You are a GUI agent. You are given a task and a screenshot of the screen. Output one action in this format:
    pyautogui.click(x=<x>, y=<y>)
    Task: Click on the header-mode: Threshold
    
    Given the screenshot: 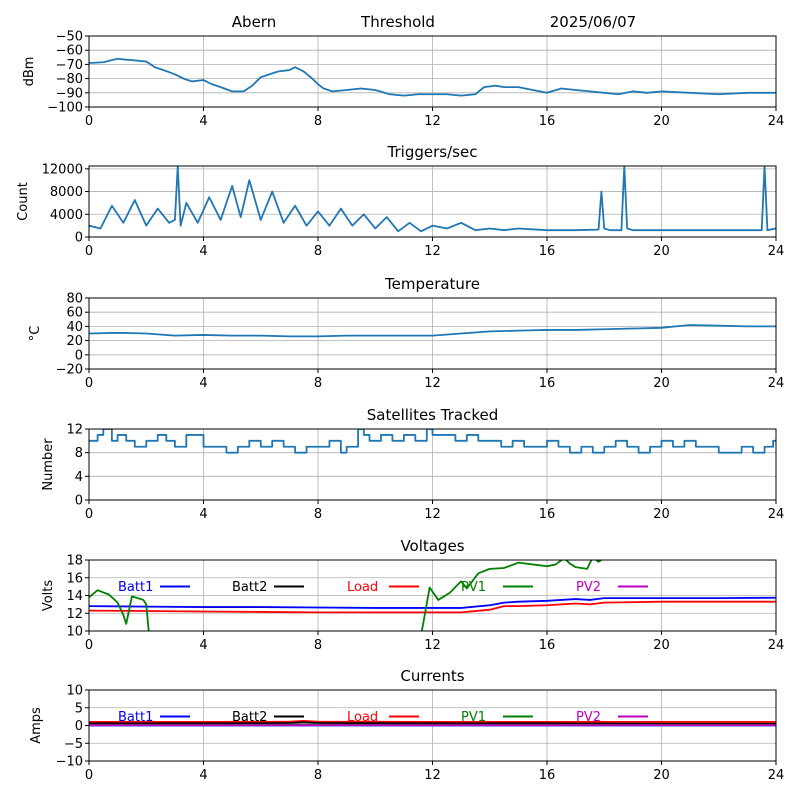 What is the action you would take?
    pyautogui.click(x=397, y=22)
    